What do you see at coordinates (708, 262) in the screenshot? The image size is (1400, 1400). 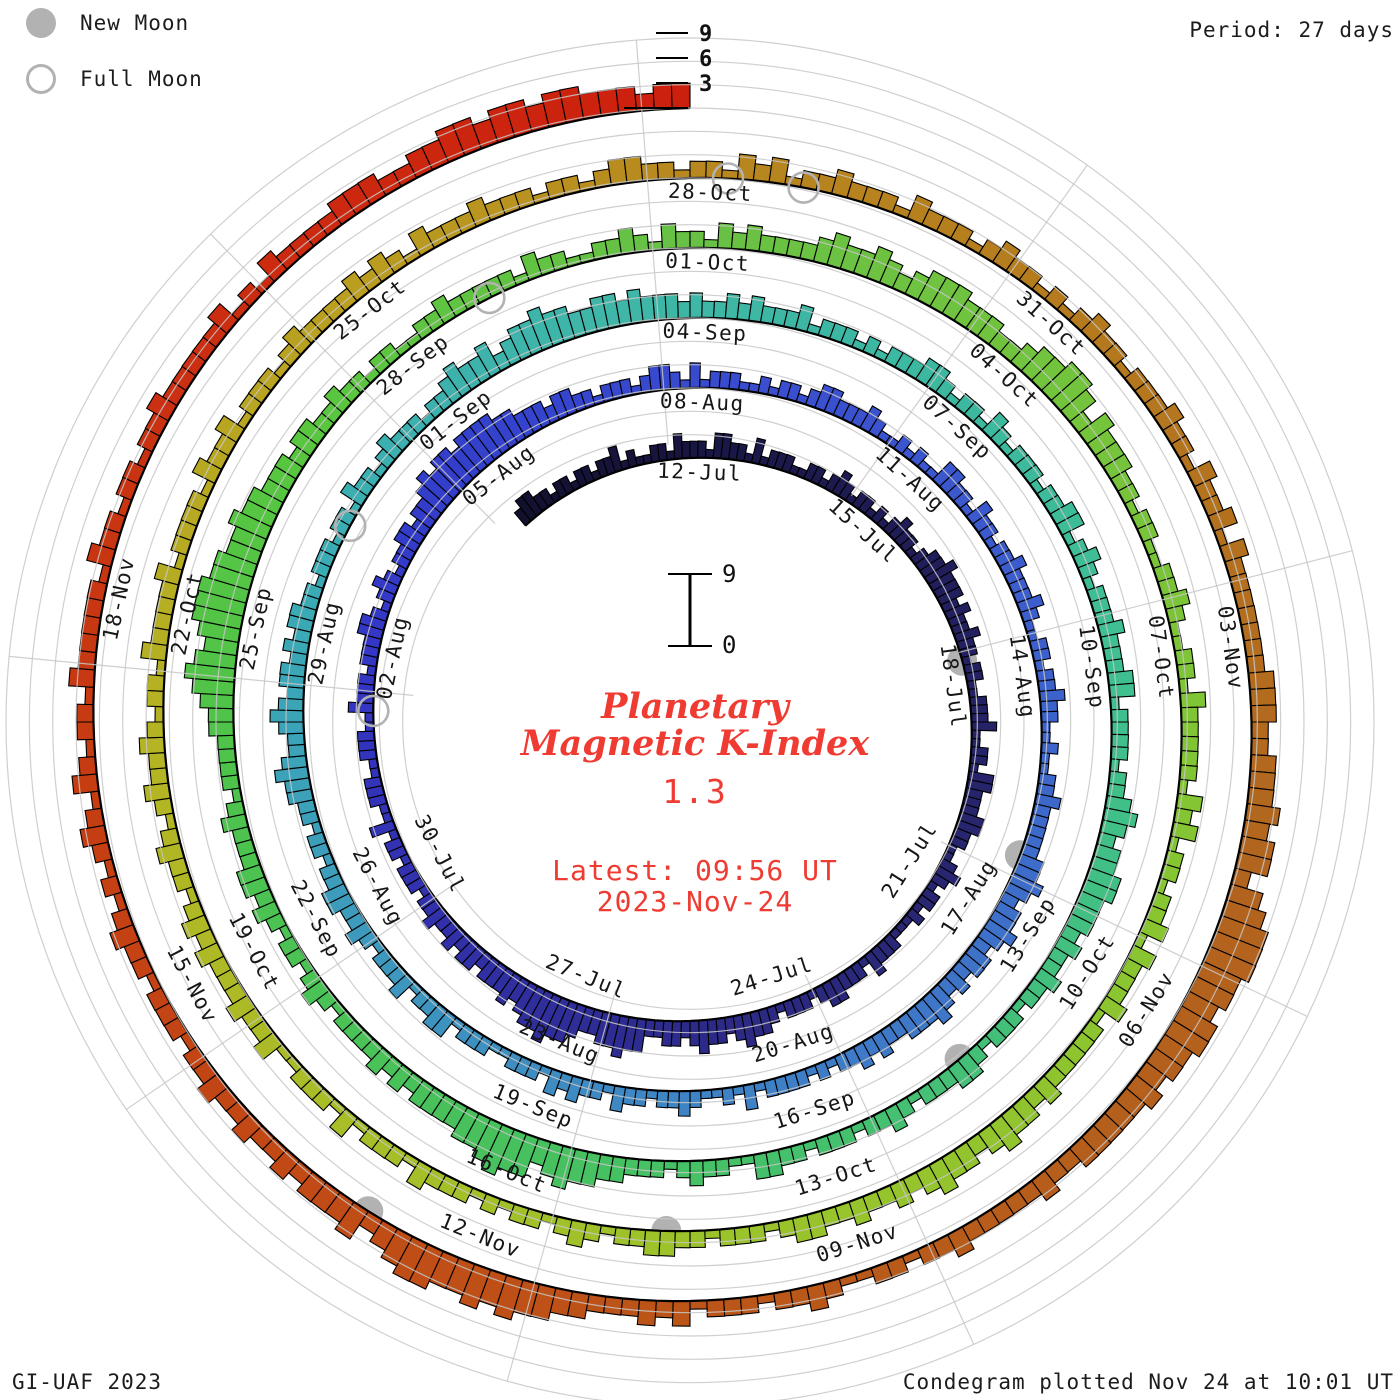 I see `date-label: 01-Oct` at bounding box center [708, 262].